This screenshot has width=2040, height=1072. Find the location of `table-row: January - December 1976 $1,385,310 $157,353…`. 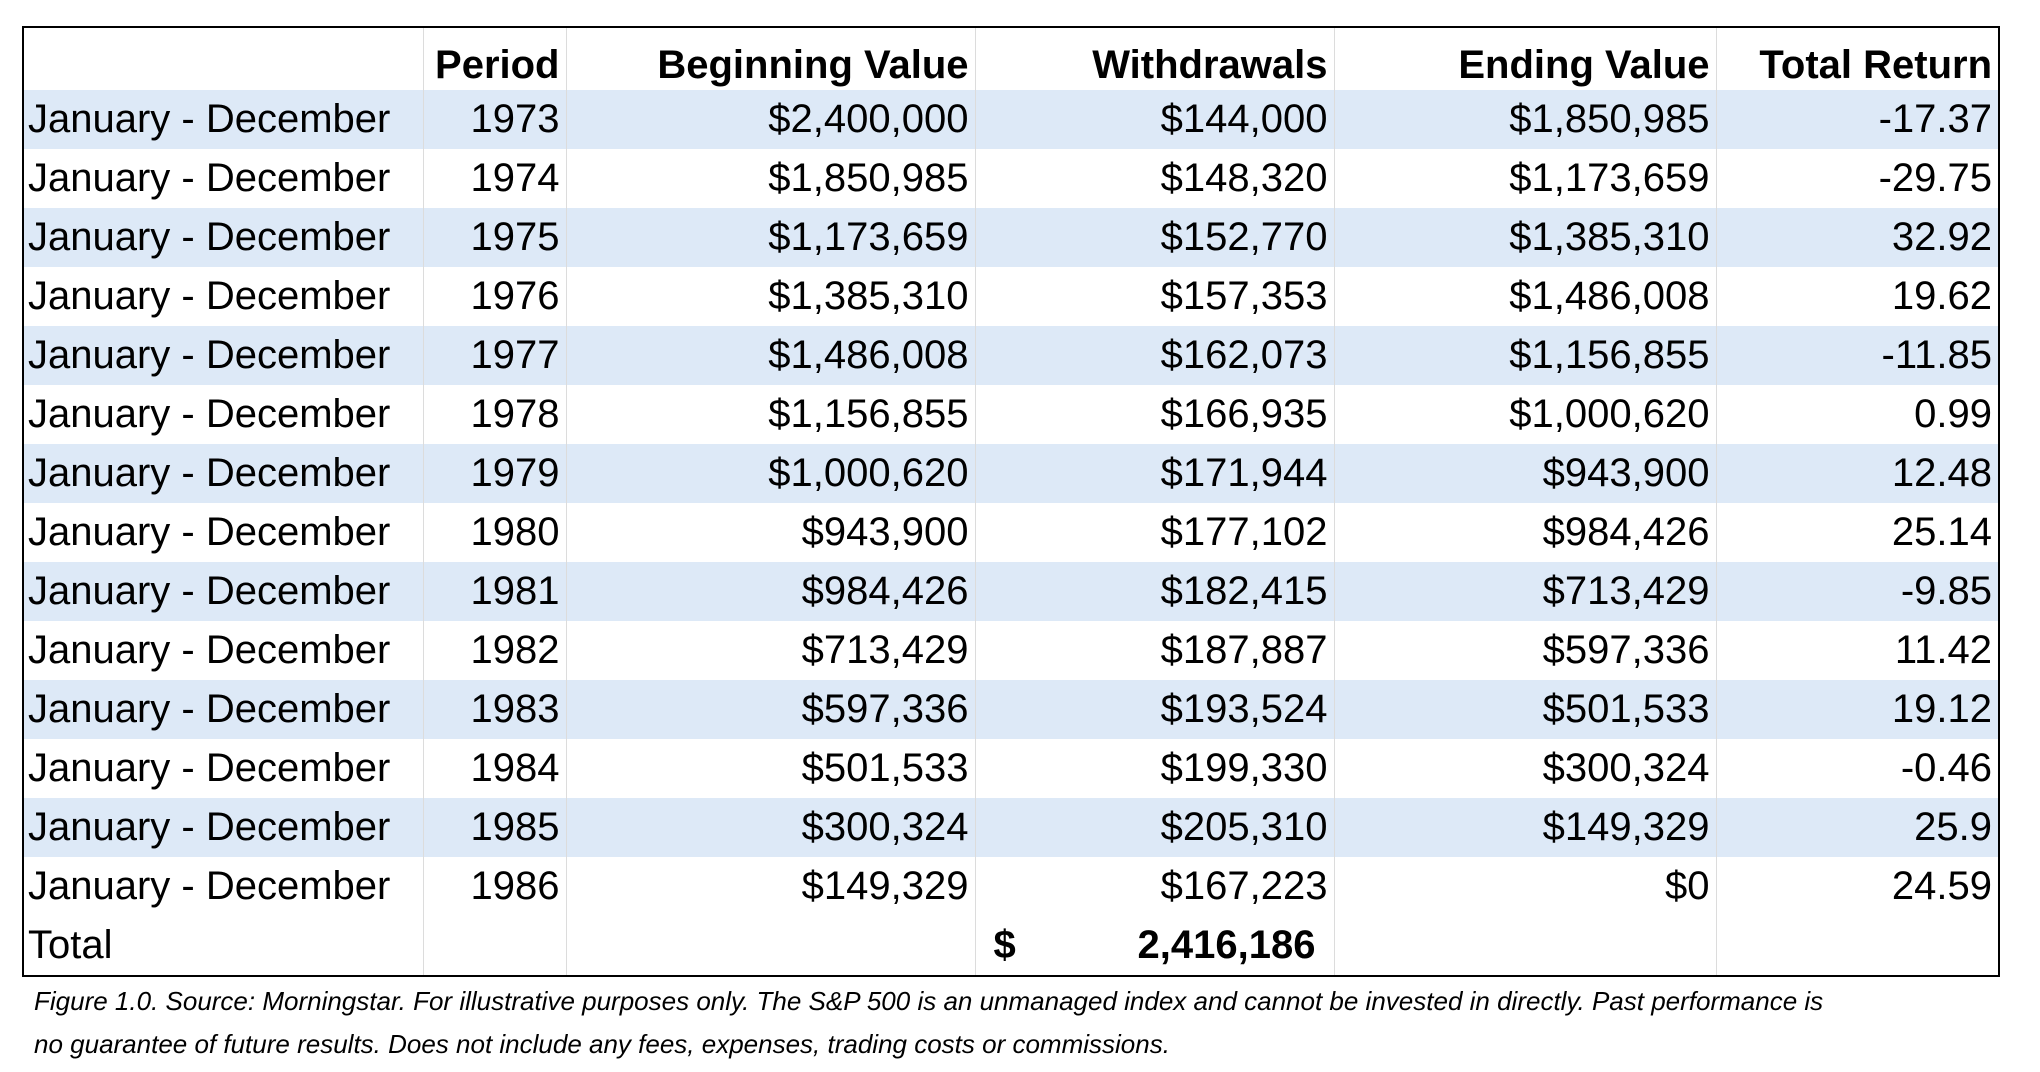

table-row: January - December 1976 $1,385,310 $157,353… is located at coordinates (1011, 296).